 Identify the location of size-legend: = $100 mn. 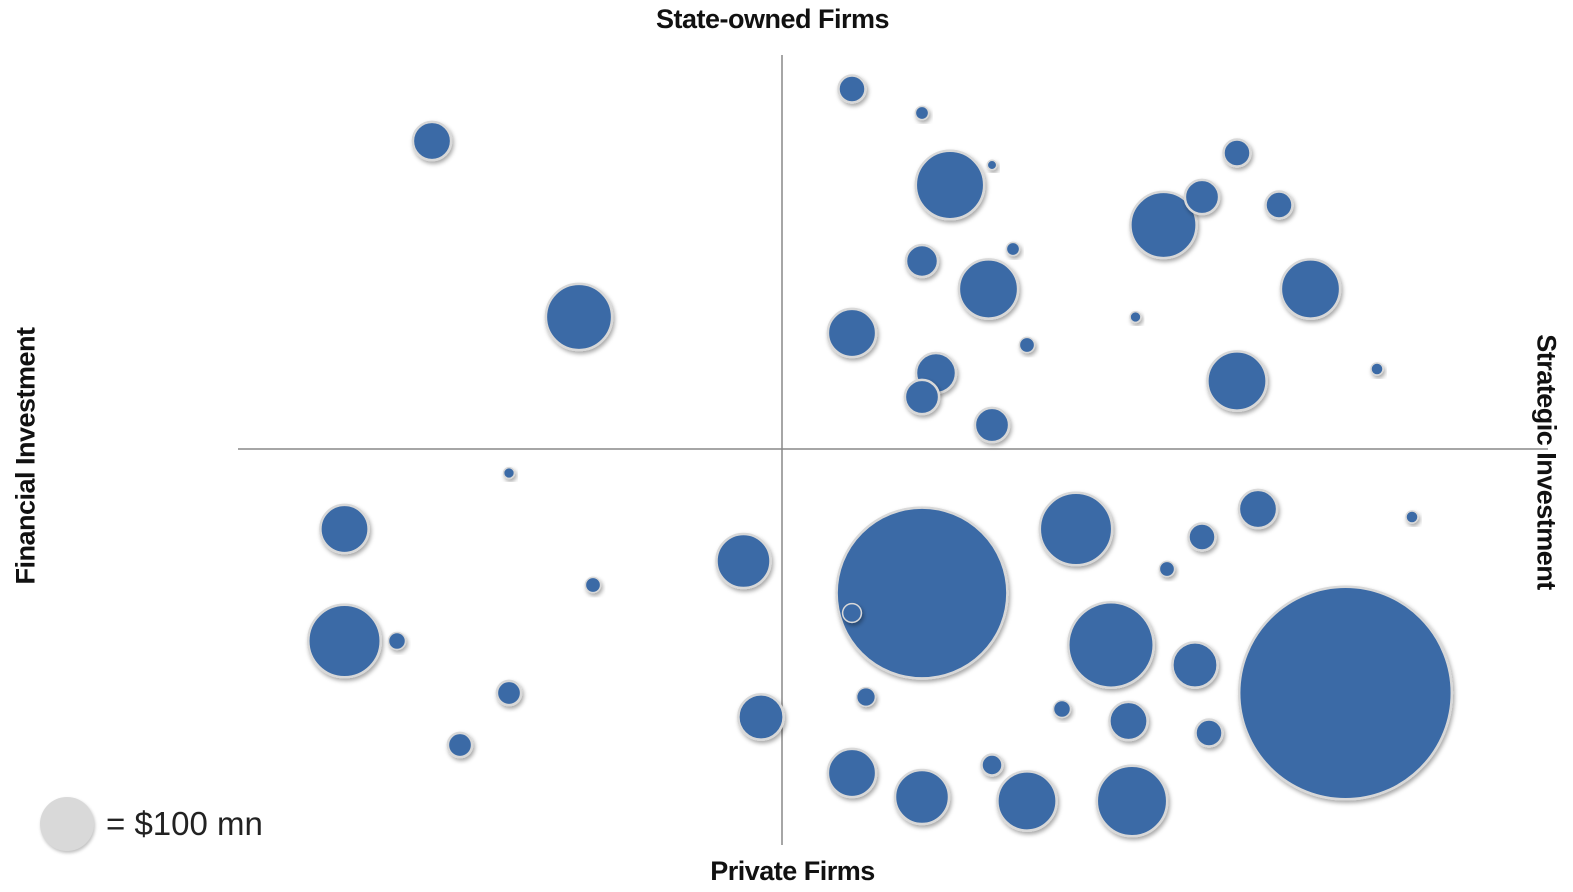
(151, 824).